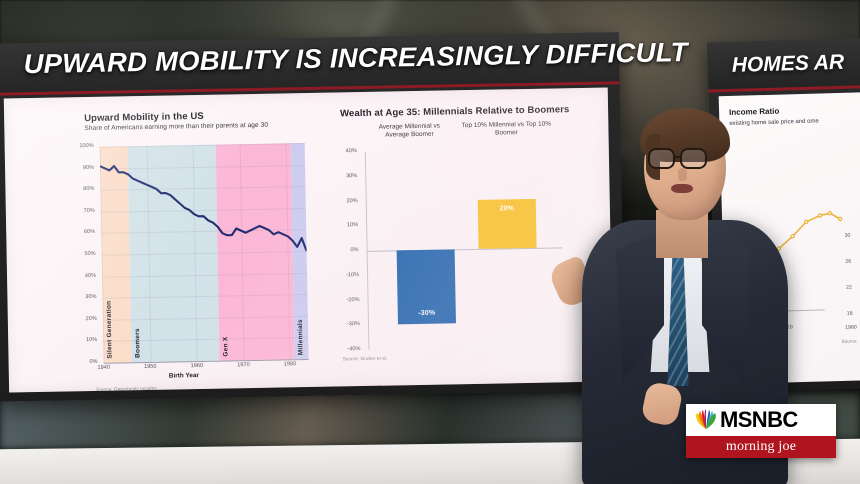 This screenshot has width=860, height=484. I want to click on secondary-chart-source: Source, so click(849, 341).